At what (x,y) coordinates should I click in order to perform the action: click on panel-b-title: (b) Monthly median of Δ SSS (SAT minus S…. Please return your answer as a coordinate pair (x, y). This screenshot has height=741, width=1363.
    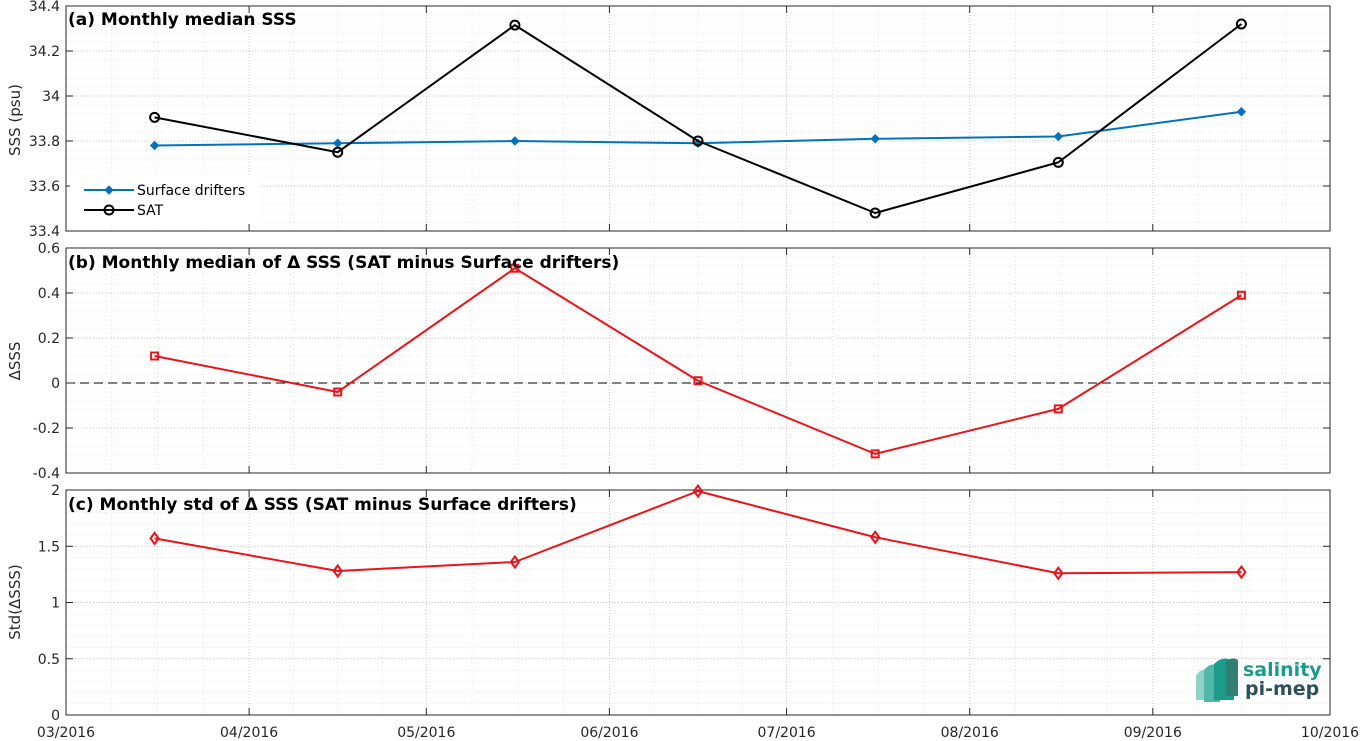
    Looking at the image, I should click on (343, 263).